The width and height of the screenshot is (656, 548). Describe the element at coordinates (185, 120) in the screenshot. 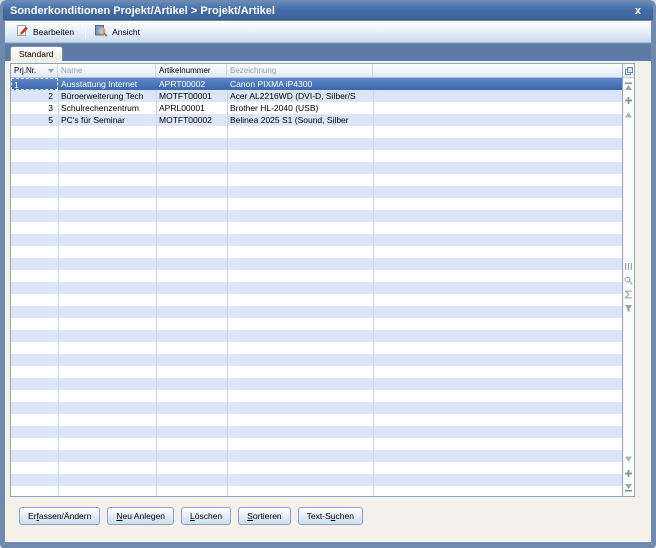

I see `cell-artikelnummer: MOTFT00002` at that location.